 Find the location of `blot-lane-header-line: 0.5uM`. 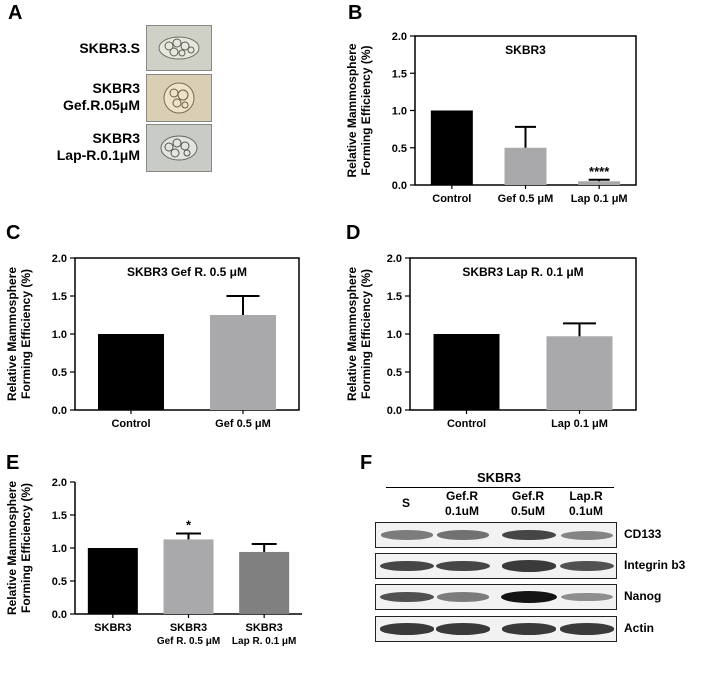

blot-lane-header-line: 0.5uM is located at coordinates (527, 511).